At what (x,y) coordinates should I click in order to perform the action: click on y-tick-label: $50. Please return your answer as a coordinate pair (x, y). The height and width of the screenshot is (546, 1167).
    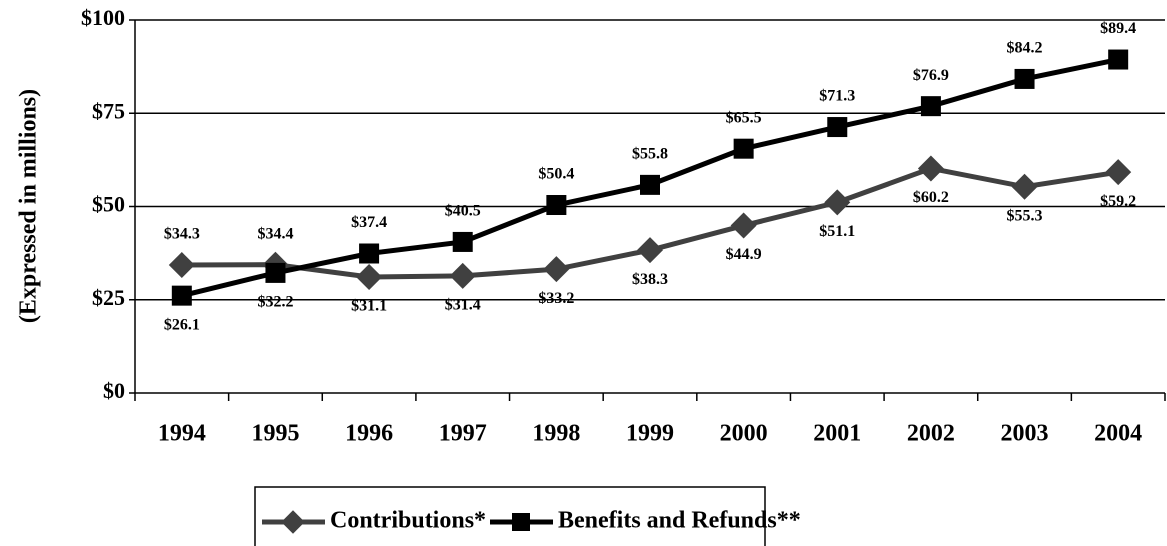
    Looking at the image, I should click on (108, 204).